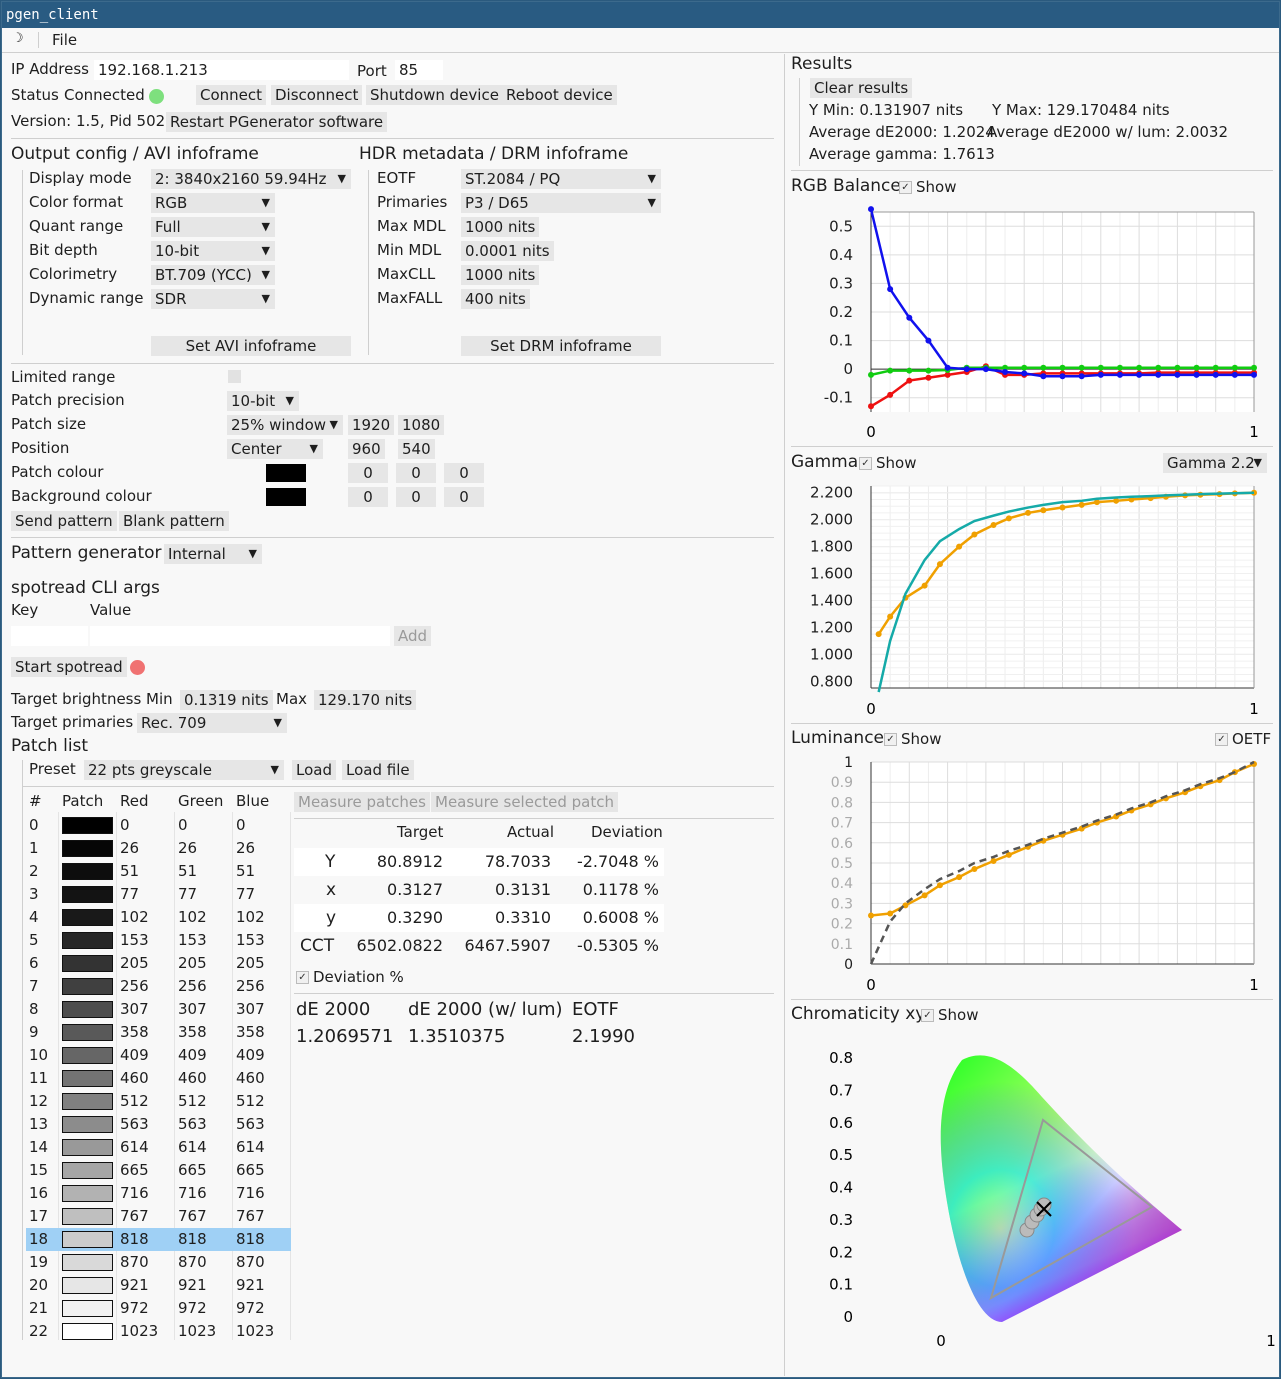 Image resolution: width=1281 pixels, height=1379 pixels. I want to click on avi-select: SDR ▼, so click(213, 299).